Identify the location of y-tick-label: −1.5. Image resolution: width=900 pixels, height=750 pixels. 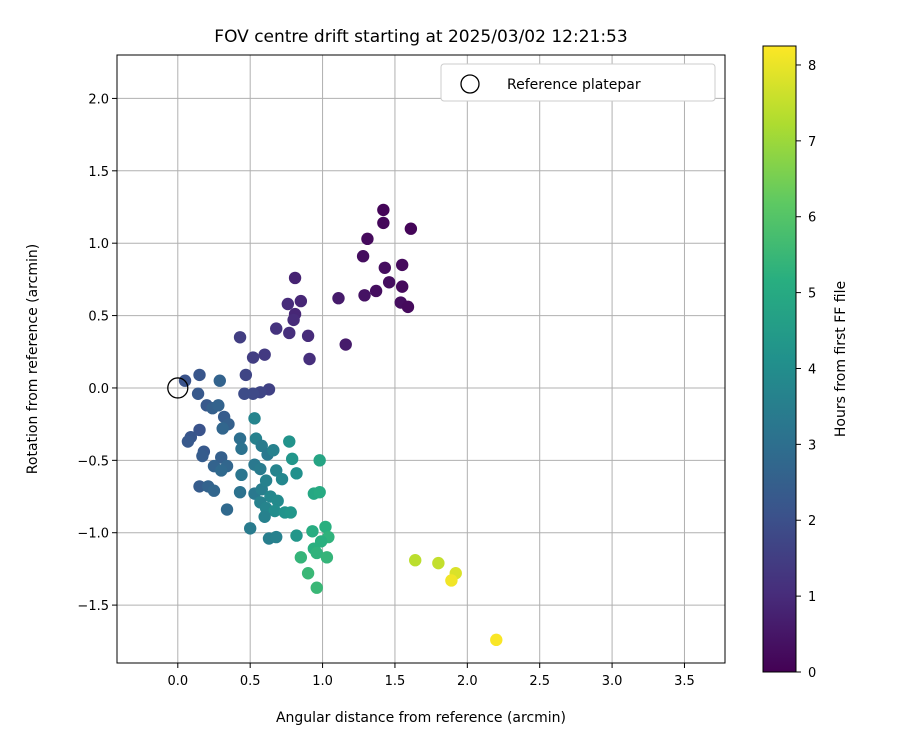
(93, 606).